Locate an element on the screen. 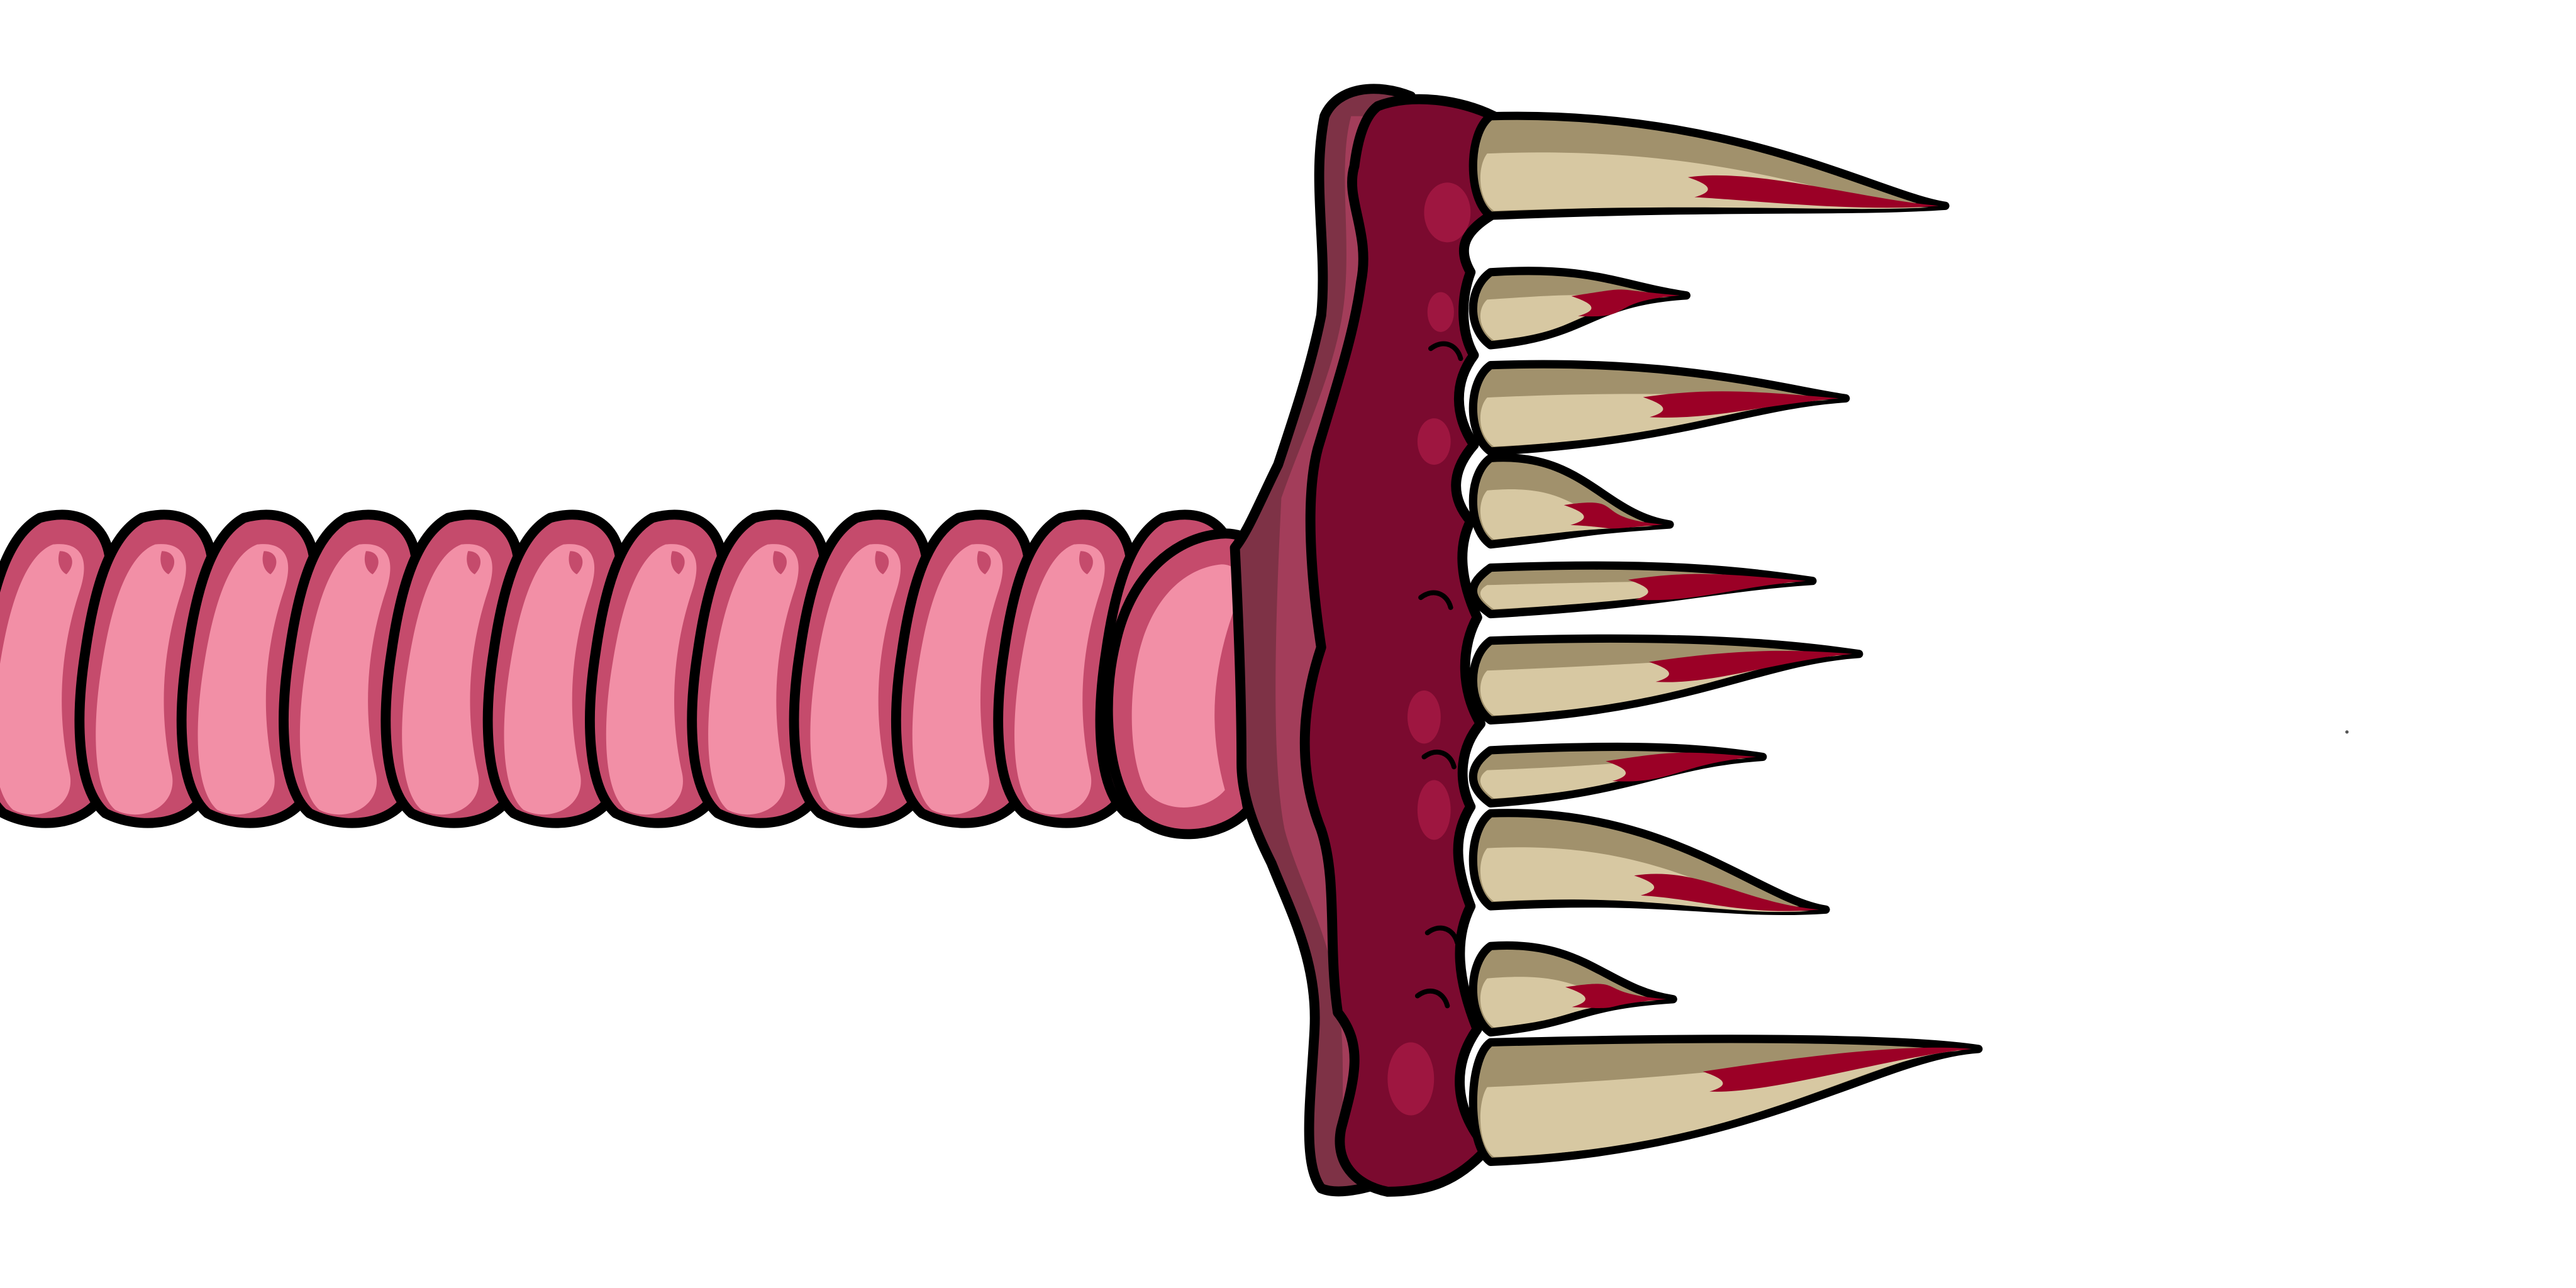  head-plate is located at coordinates (1399, 645).